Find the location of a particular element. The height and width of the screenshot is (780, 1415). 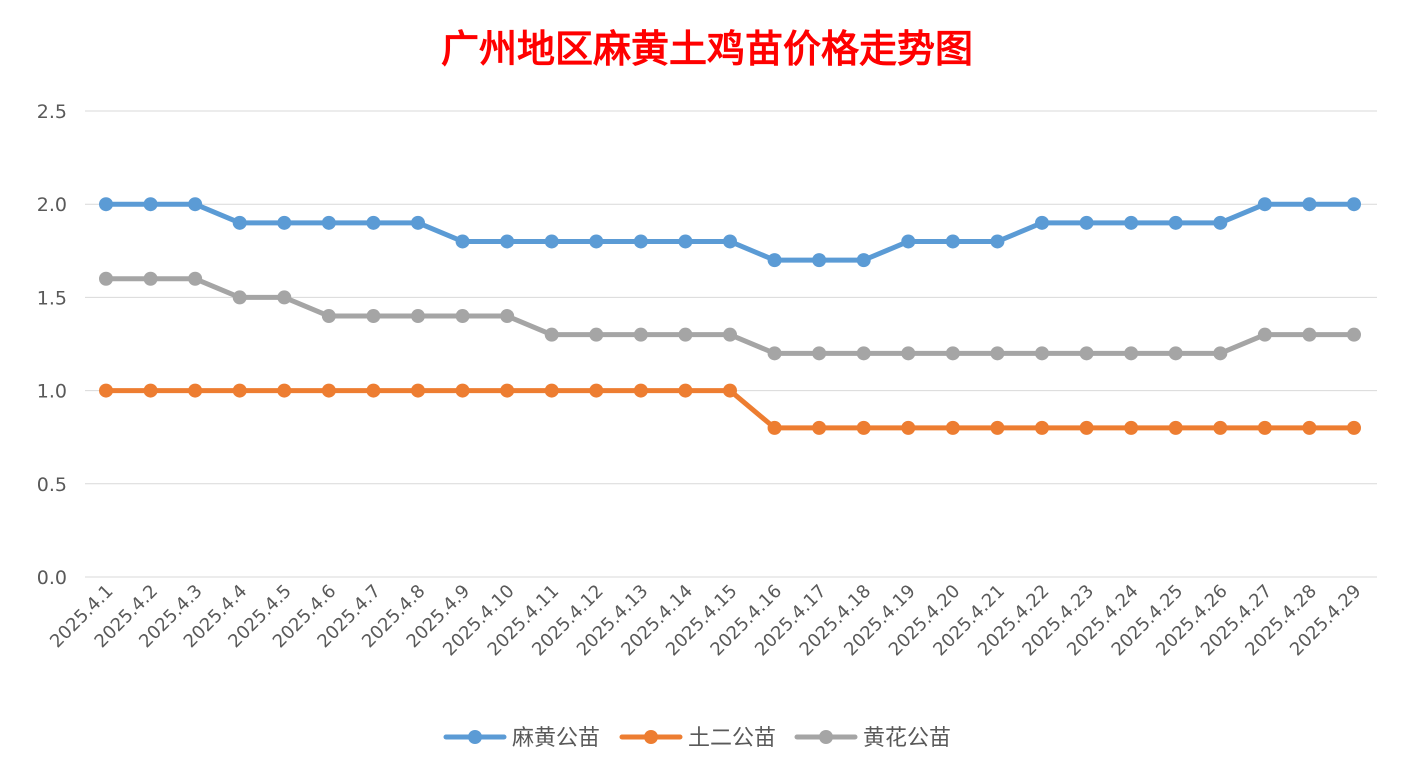

y-tick-label: 2.0 is located at coordinates (52, 205).